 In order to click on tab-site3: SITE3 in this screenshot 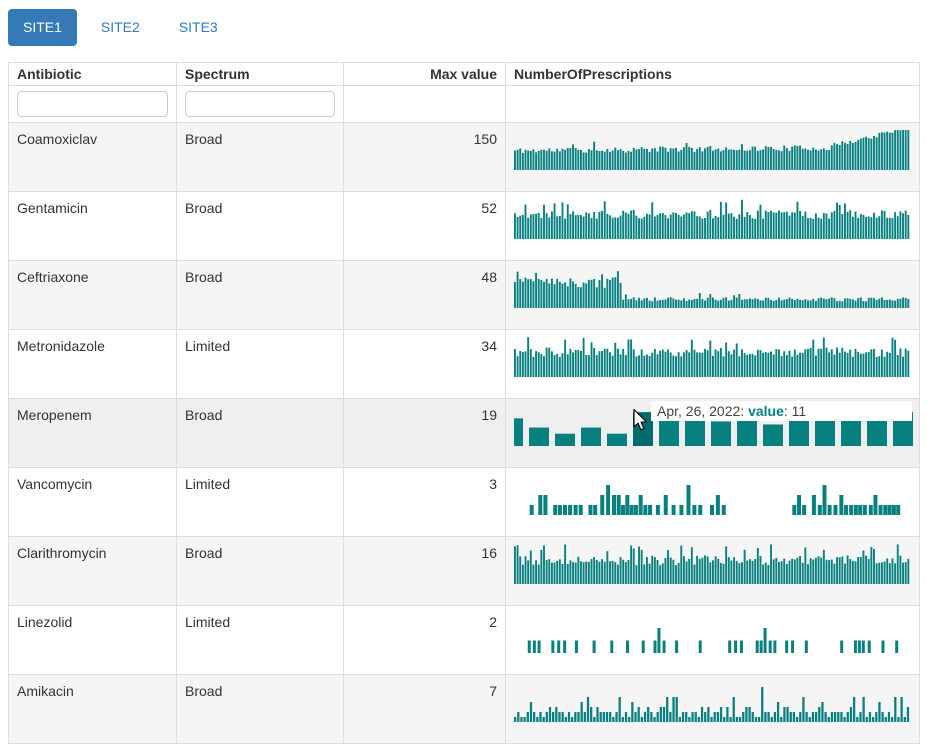, I will do `click(198, 27)`.